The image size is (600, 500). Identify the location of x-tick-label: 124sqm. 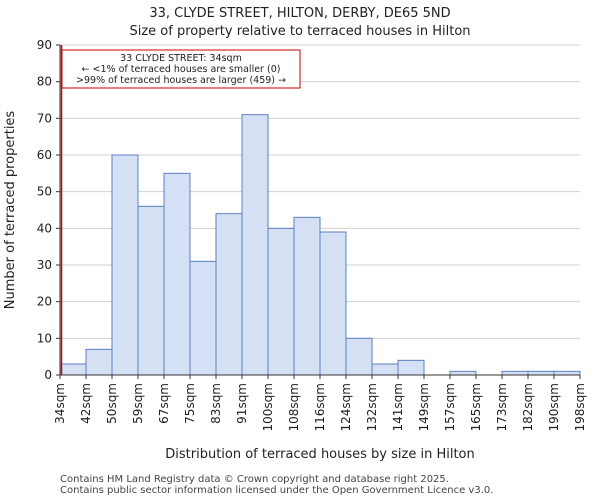
(346, 407).